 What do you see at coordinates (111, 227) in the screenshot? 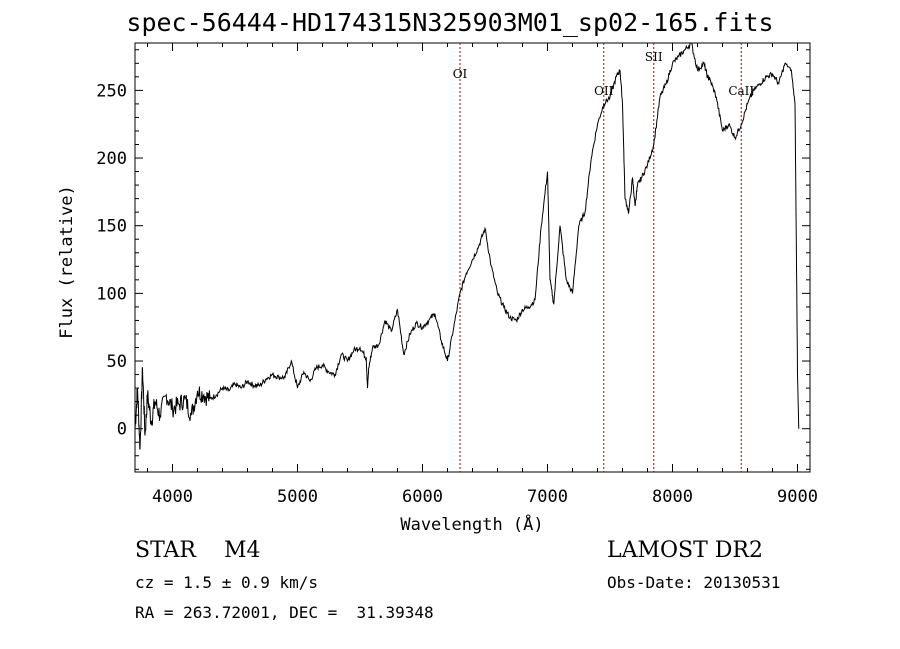
I see `y-tick-label: 150` at bounding box center [111, 227].